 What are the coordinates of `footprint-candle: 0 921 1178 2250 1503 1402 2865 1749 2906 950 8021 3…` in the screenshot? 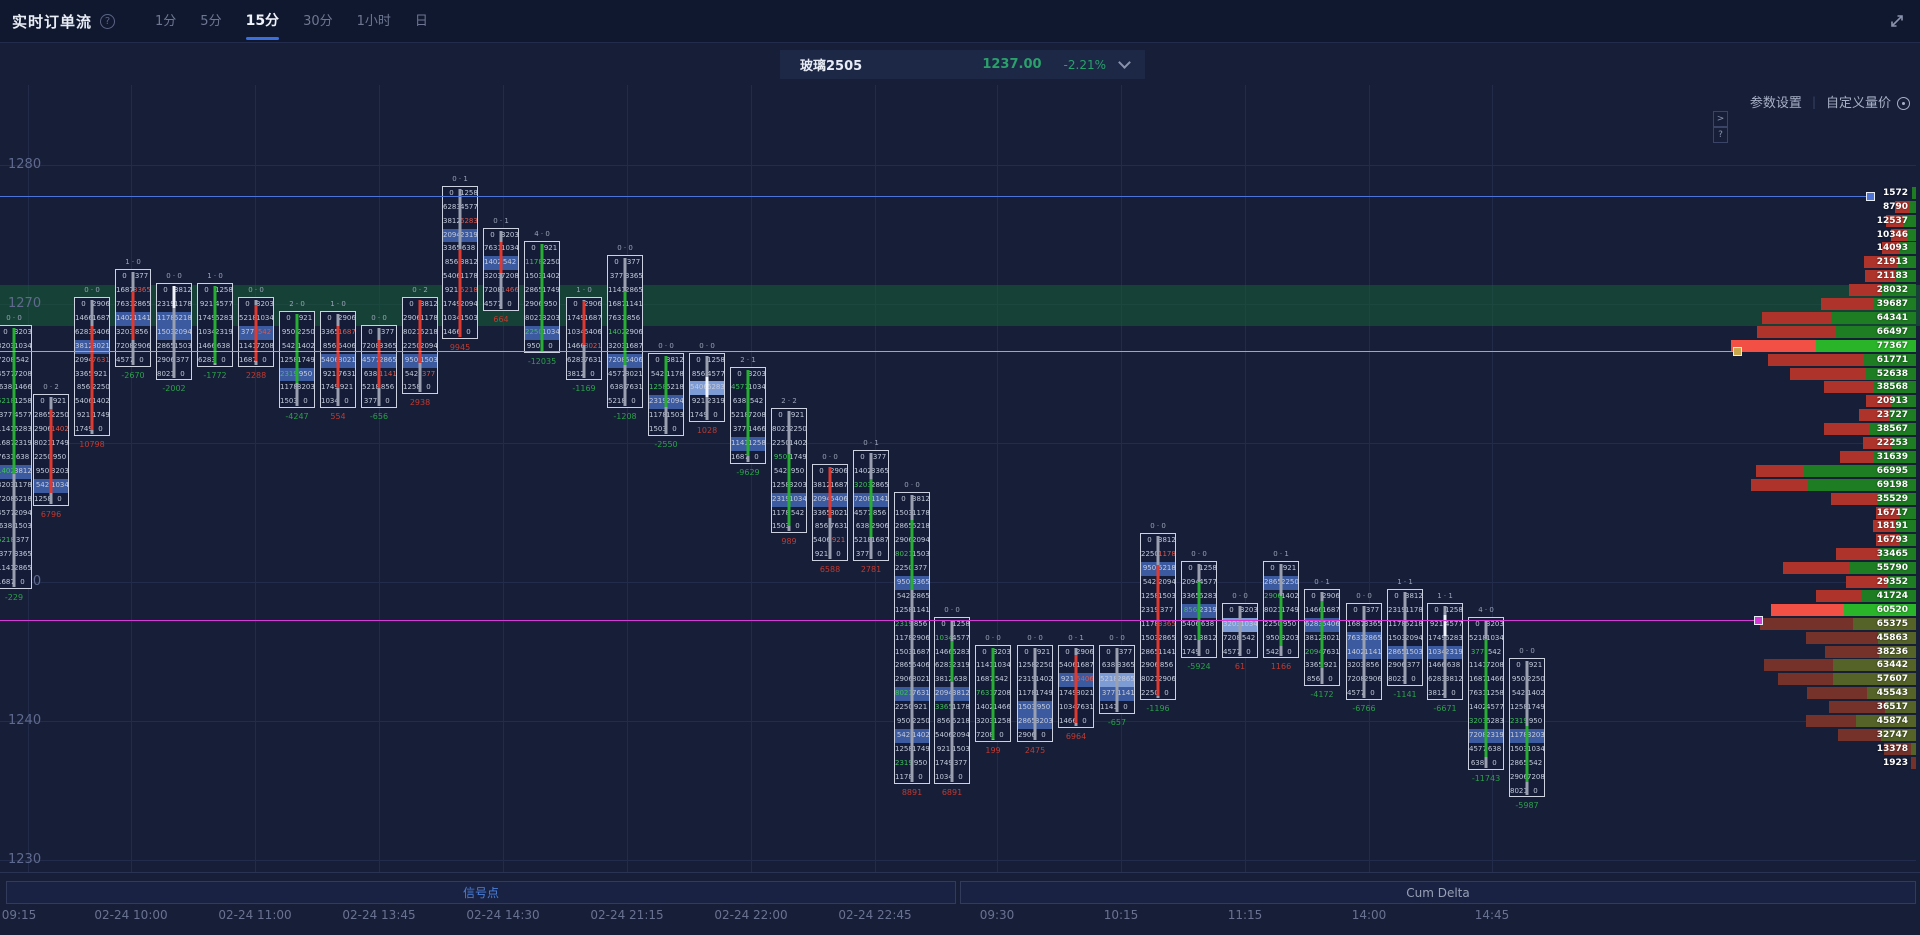 It's located at (542, 297).